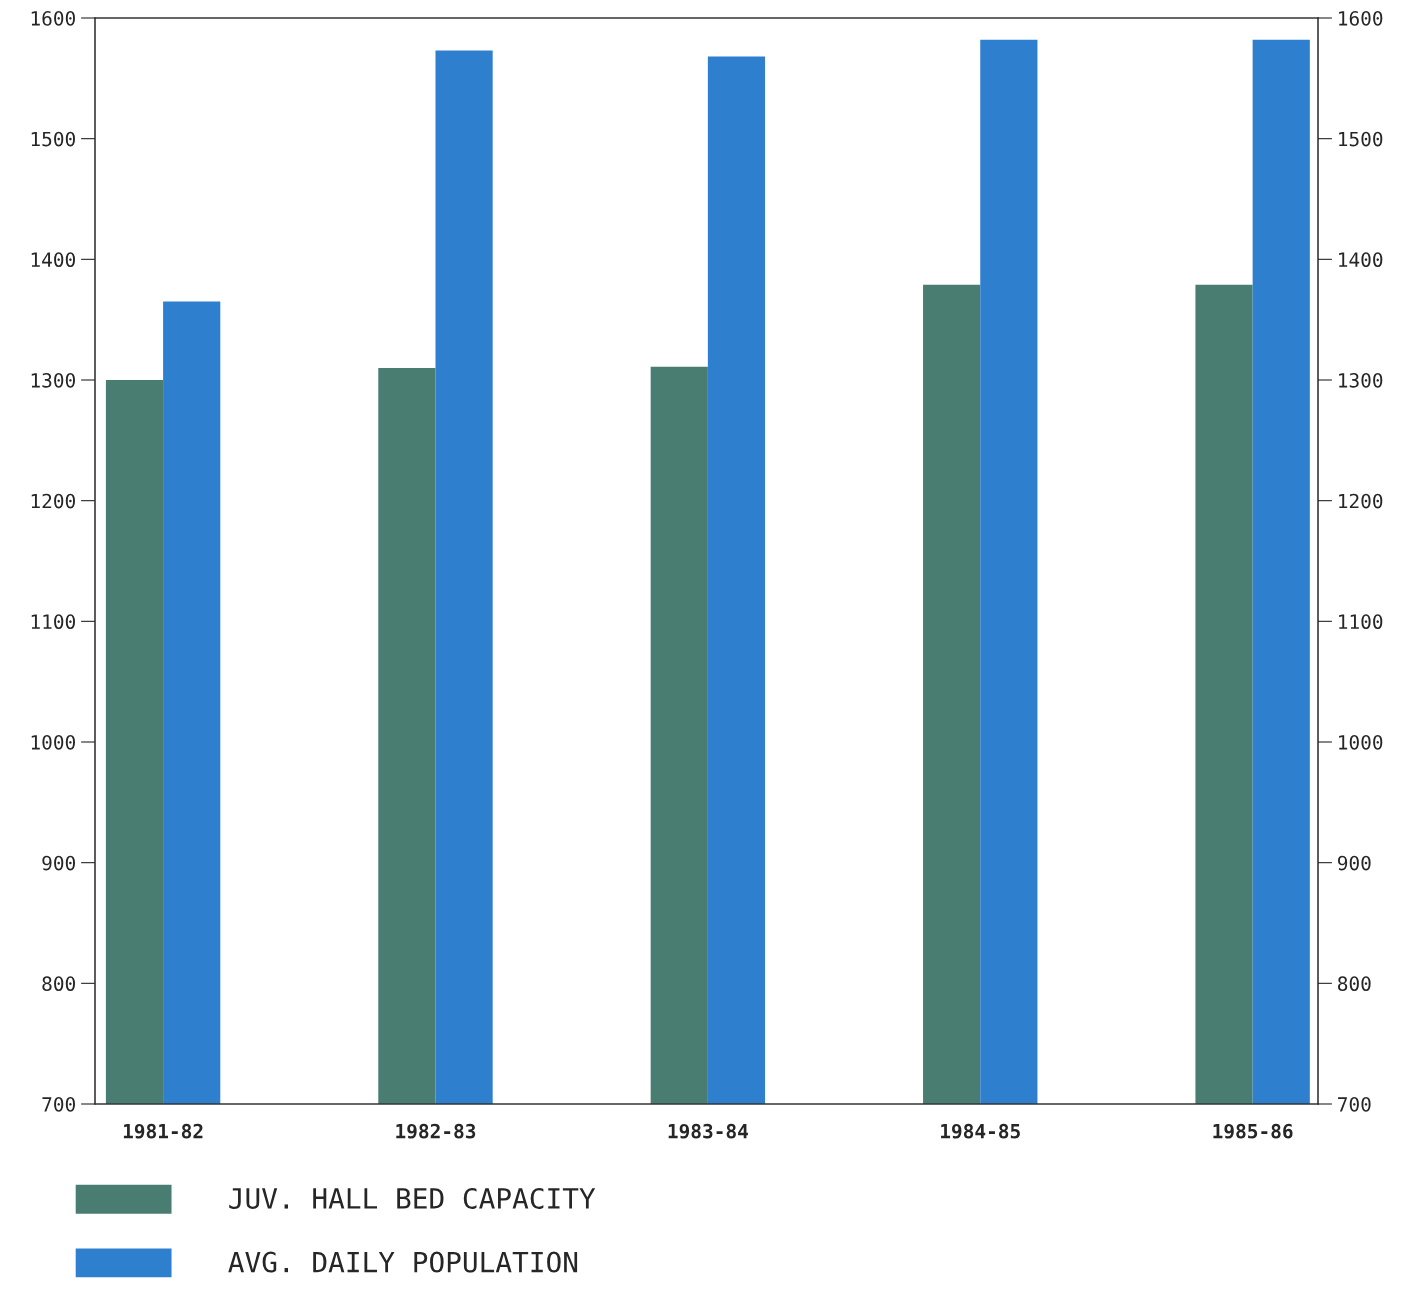 Image resolution: width=1412 pixels, height=1303 pixels. Describe the element at coordinates (163, 1131) in the screenshot. I see `x-tick-label: 1981-82` at that location.